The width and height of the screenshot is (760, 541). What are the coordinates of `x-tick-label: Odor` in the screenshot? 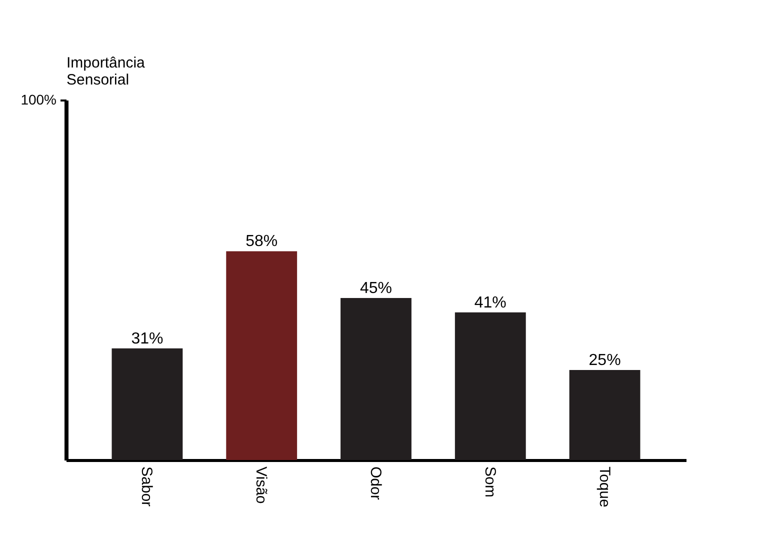 It's located at (375, 483).